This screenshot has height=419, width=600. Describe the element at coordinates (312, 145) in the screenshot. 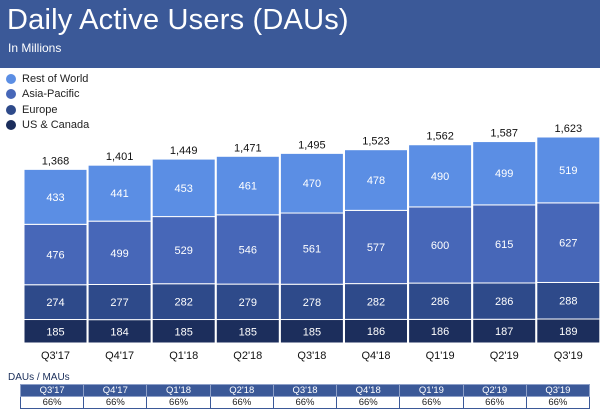

I see `total-label: 1,495` at that location.